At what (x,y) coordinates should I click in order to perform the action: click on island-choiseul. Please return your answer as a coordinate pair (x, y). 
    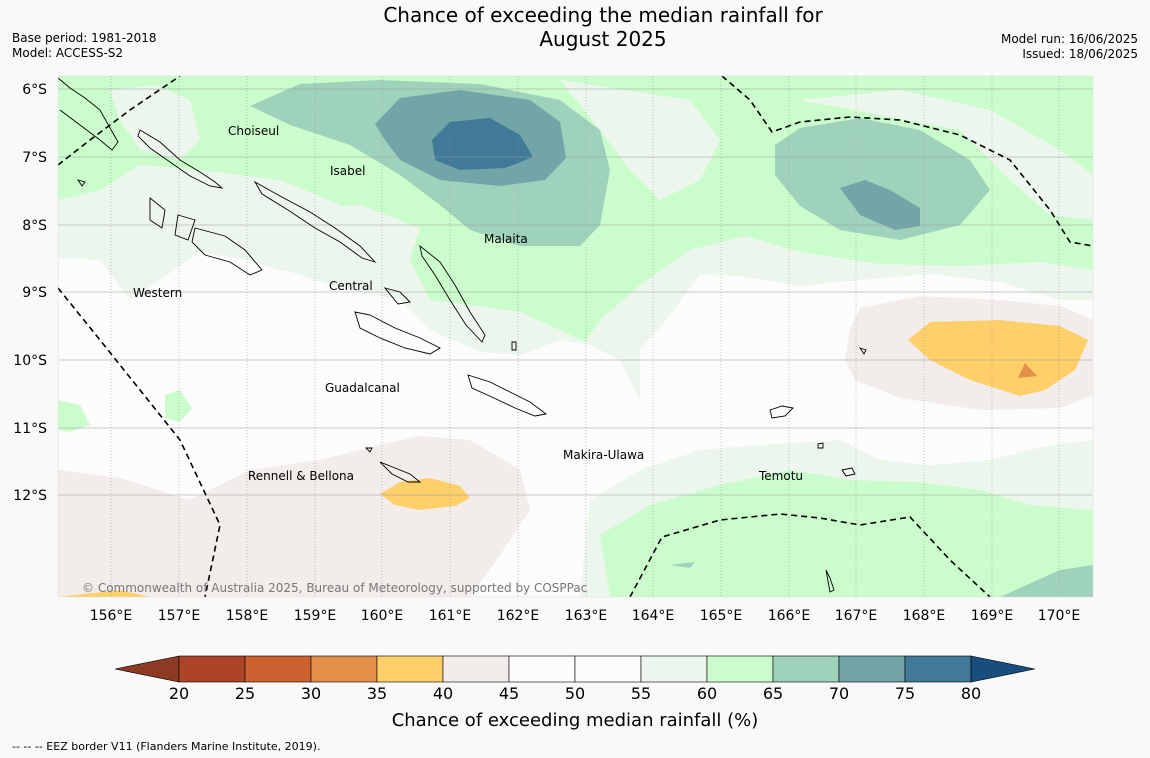
    Looking at the image, I should click on (180, 159).